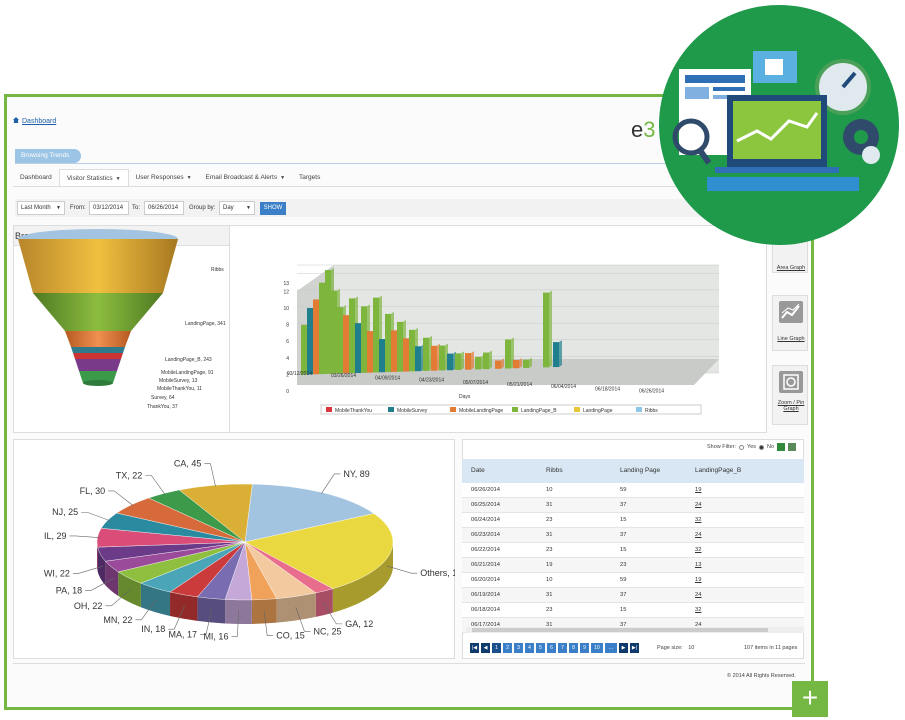  I want to click on pie-slice-others, so click(319, 551).